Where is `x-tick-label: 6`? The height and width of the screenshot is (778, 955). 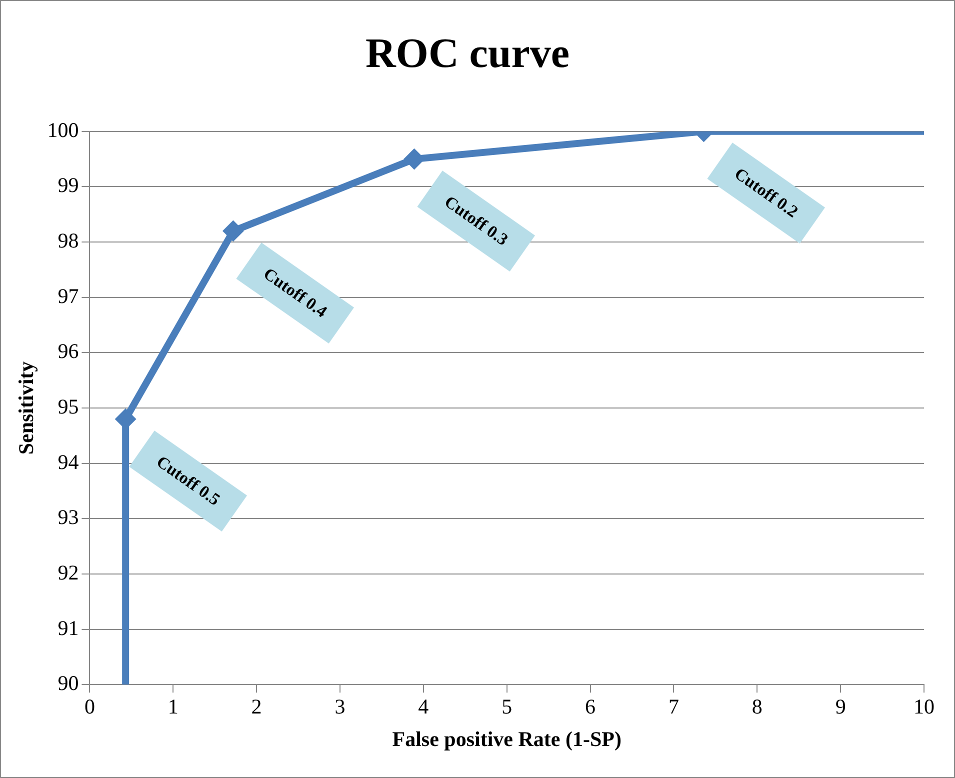
x-tick-label: 6 is located at coordinates (590, 706).